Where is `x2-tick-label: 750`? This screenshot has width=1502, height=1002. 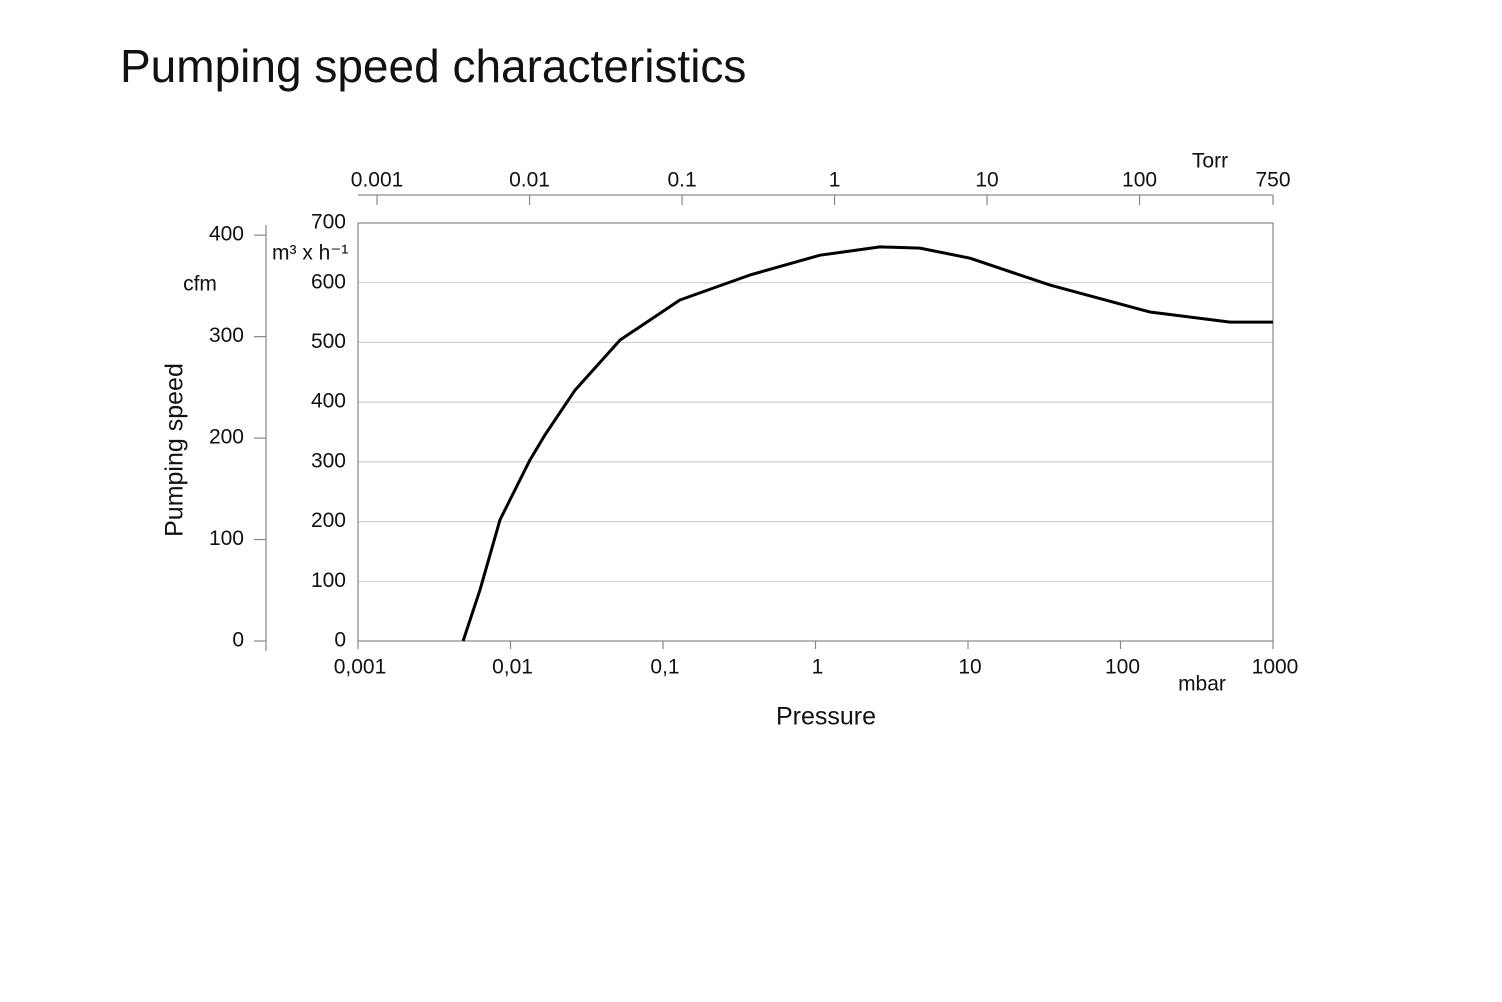
x2-tick-label: 750 is located at coordinates (1272, 180).